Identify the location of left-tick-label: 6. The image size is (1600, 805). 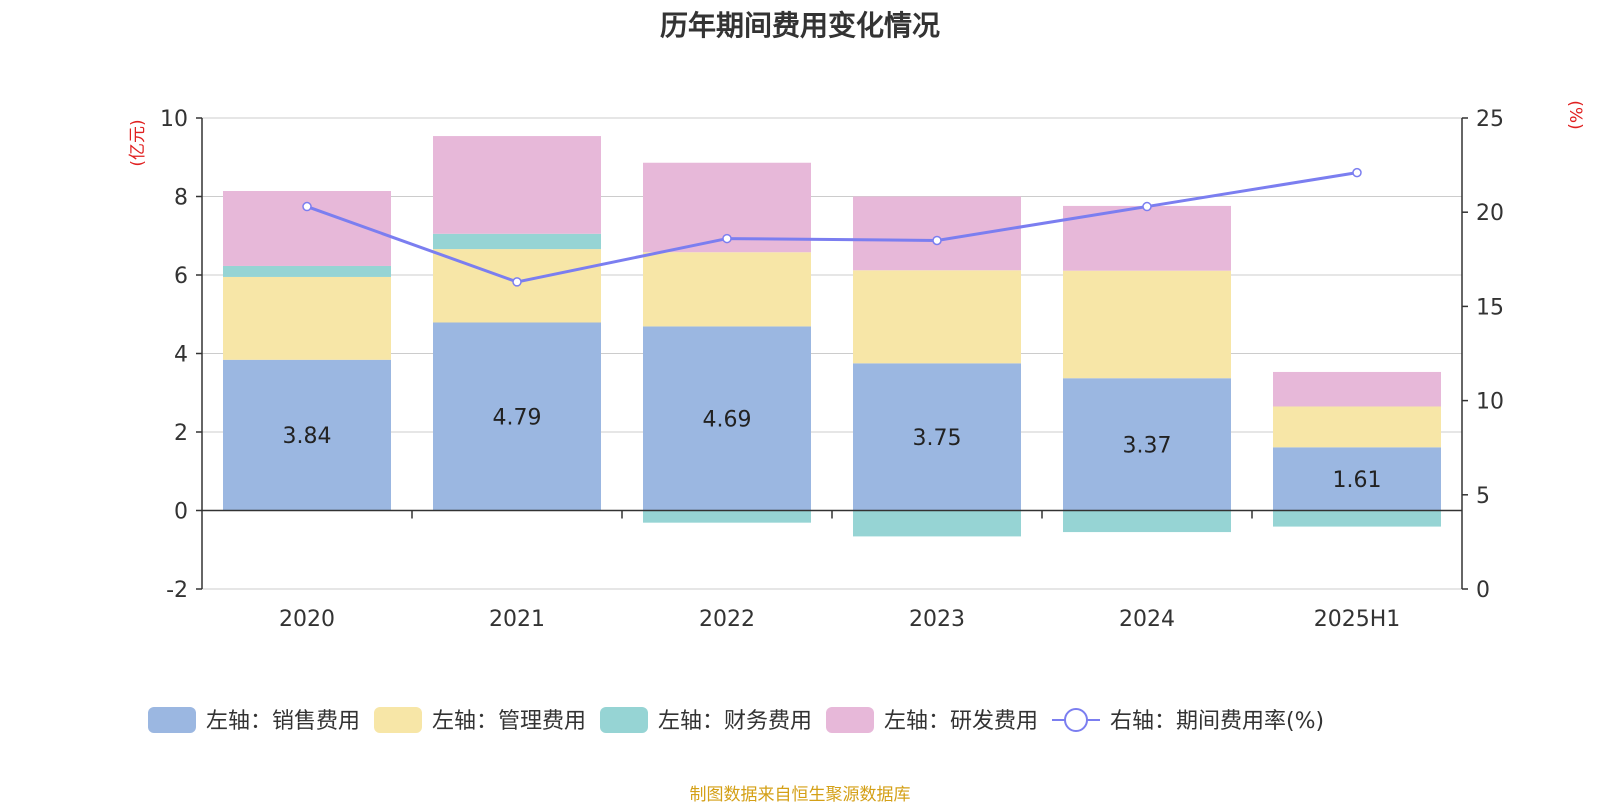
(181, 276).